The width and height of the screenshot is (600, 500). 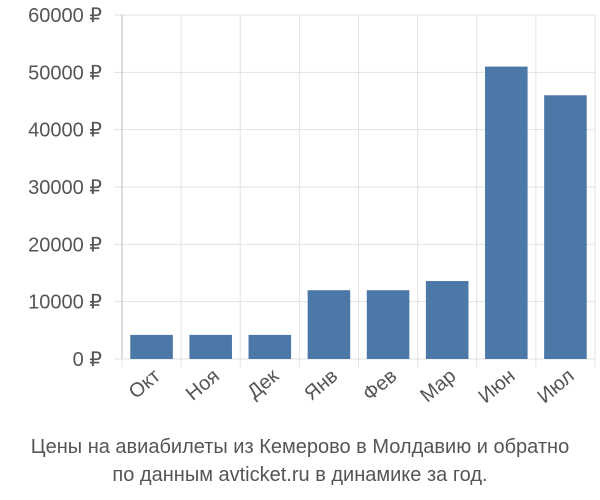 I want to click on x-tick-label: Июн, so click(x=496, y=386).